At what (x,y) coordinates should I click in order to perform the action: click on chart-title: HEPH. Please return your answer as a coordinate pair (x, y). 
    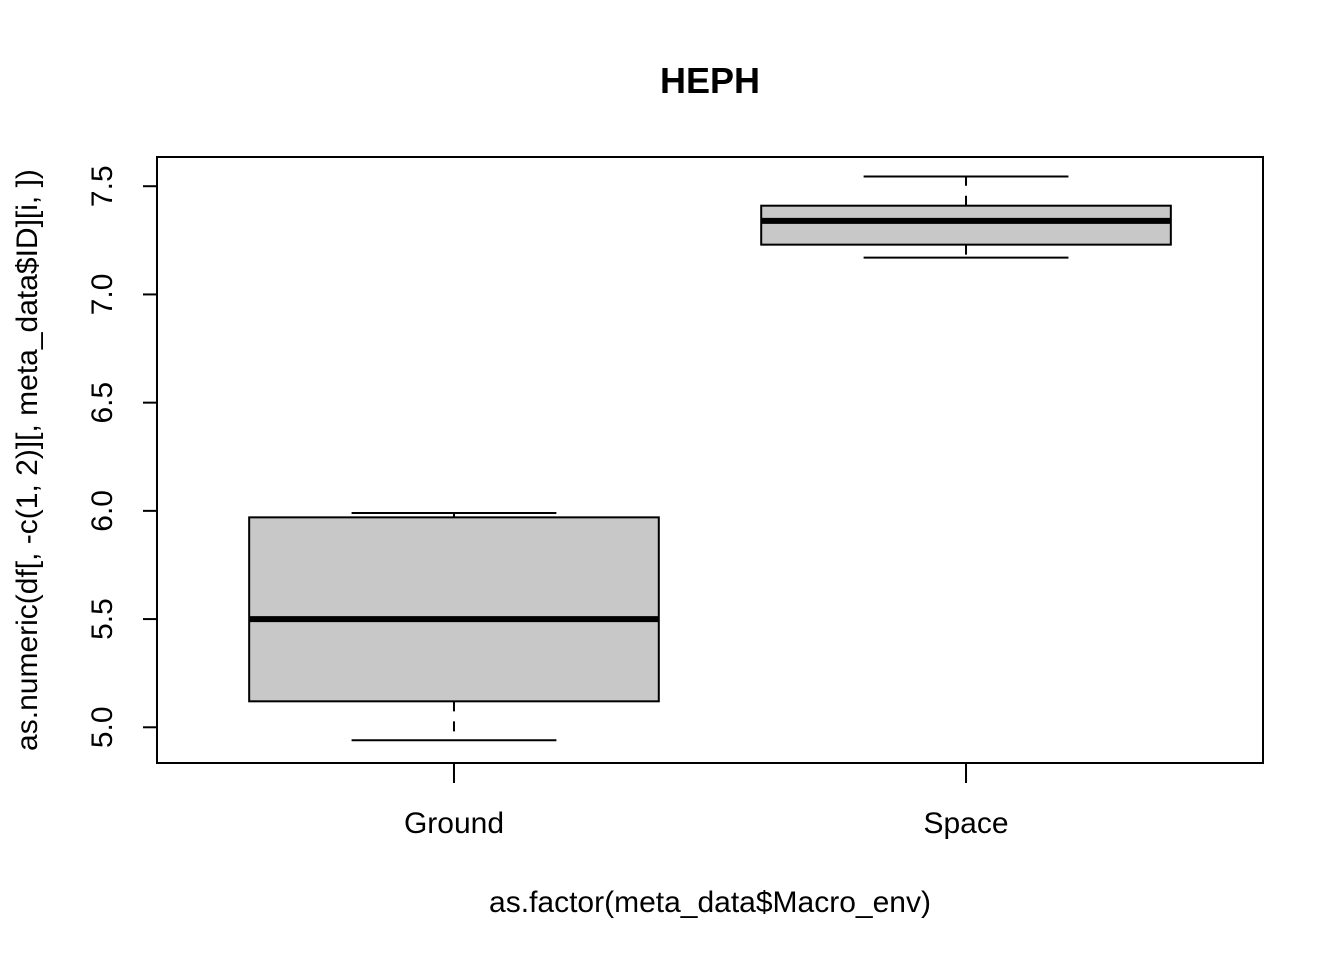
    Looking at the image, I should click on (710, 80).